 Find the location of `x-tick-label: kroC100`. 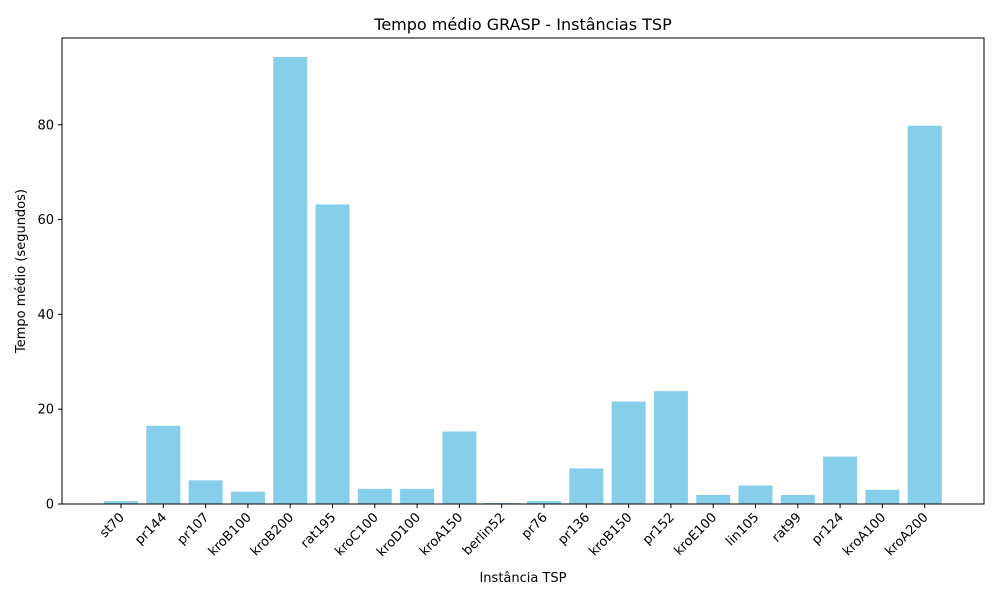

x-tick-label: kroC100 is located at coordinates (357, 534).